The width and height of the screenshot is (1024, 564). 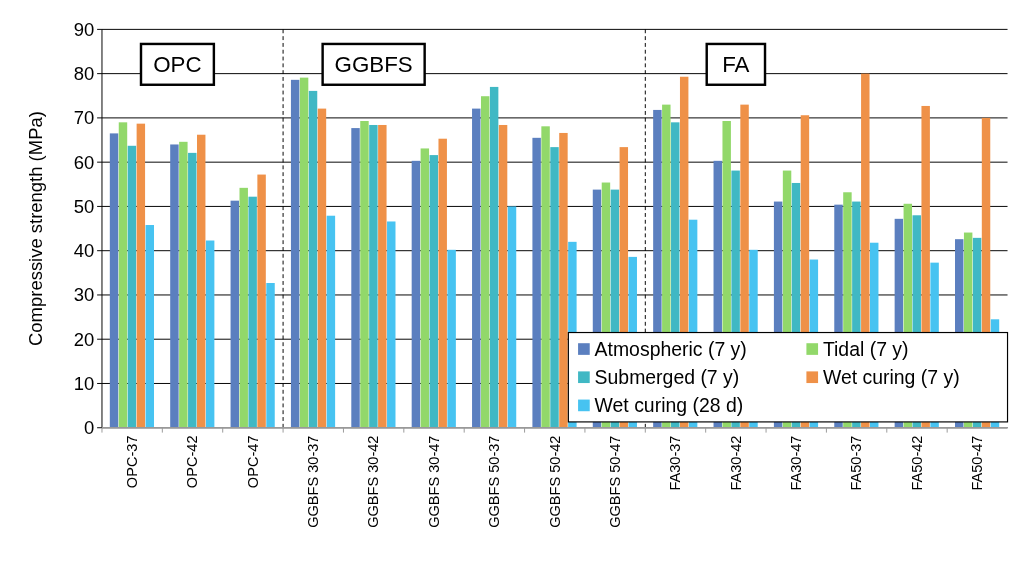 I want to click on x-tick-label: GGBFS 50-37, so click(x=494, y=481).